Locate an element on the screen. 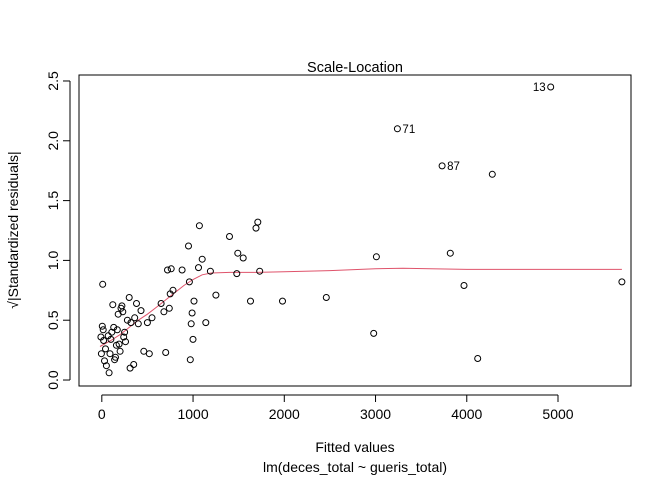  x-tick-label: 4000 is located at coordinates (466, 414).